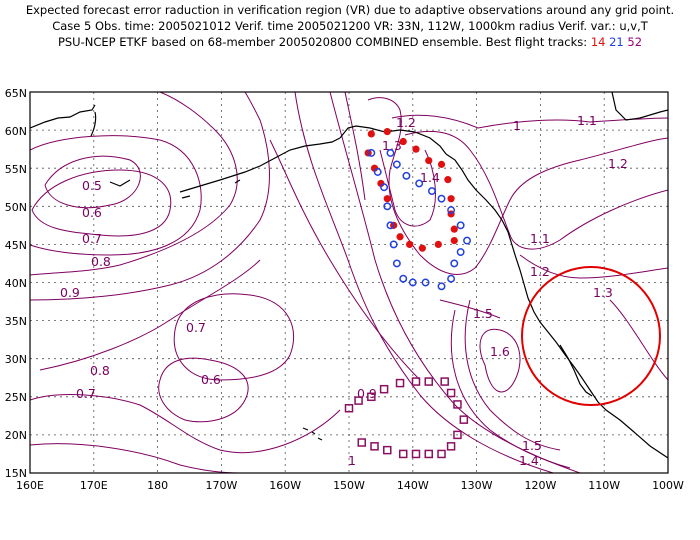 Image resolution: width=700 pixels, height=540 pixels. I want to click on contour-label: 0.8, so click(100, 370).